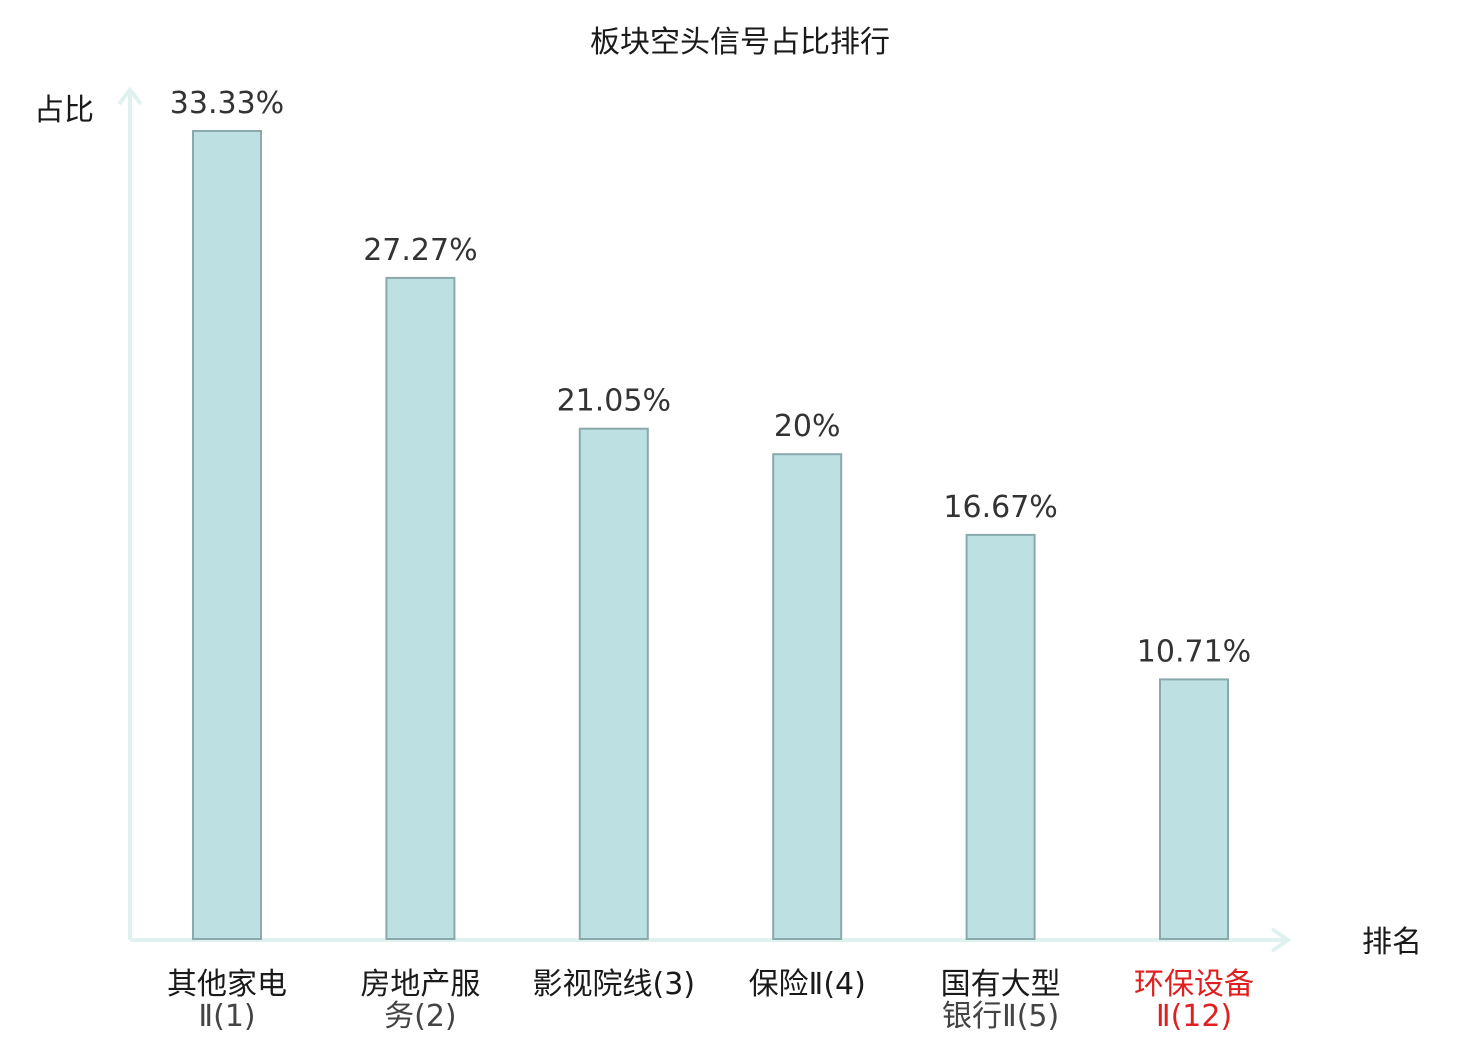 This screenshot has height=1040, width=1480. What do you see at coordinates (227, 984) in the screenshot?
I see `category-label: 其他家电` at bounding box center [227, 984].